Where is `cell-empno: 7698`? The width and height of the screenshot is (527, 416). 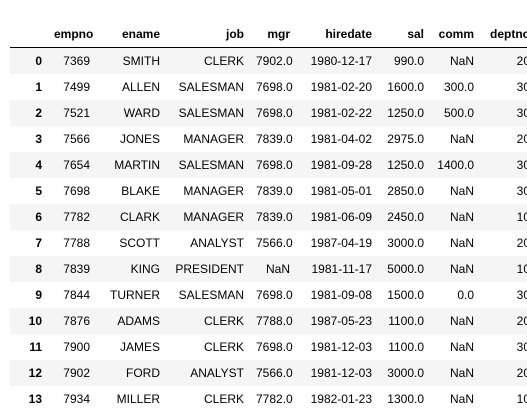 cell-empno: 7698 is located at coordinates (76, 191).